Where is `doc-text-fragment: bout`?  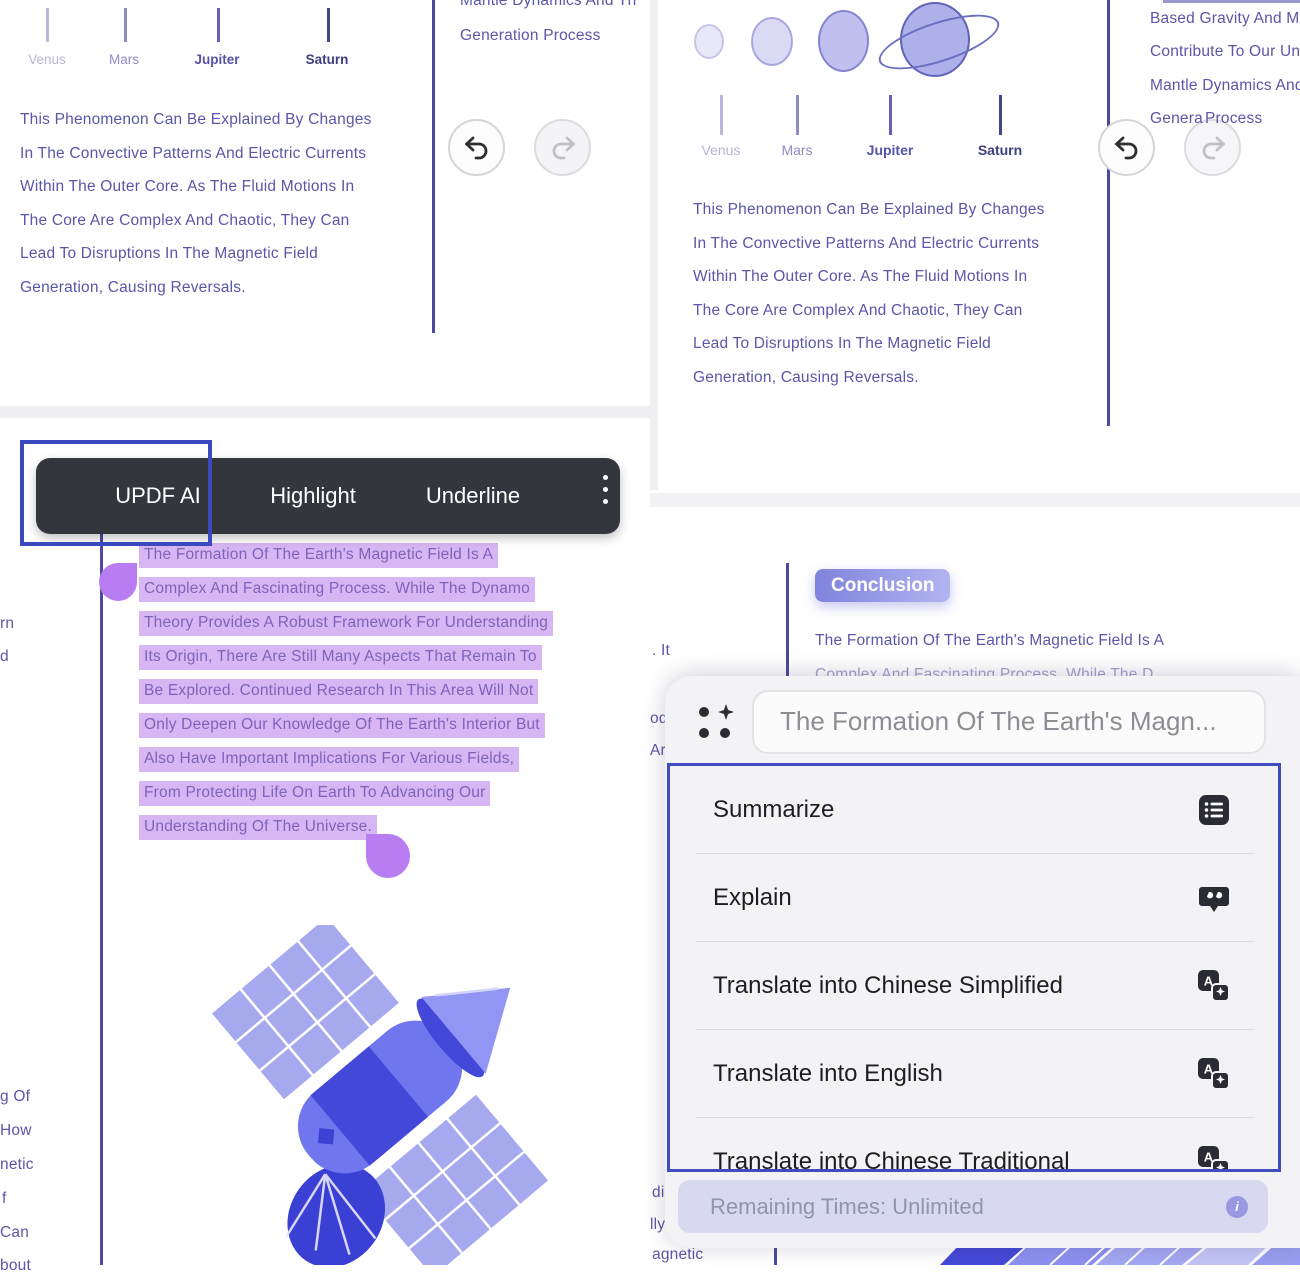
doc-text-fragment: bout is located at coordinates (15, 1265).